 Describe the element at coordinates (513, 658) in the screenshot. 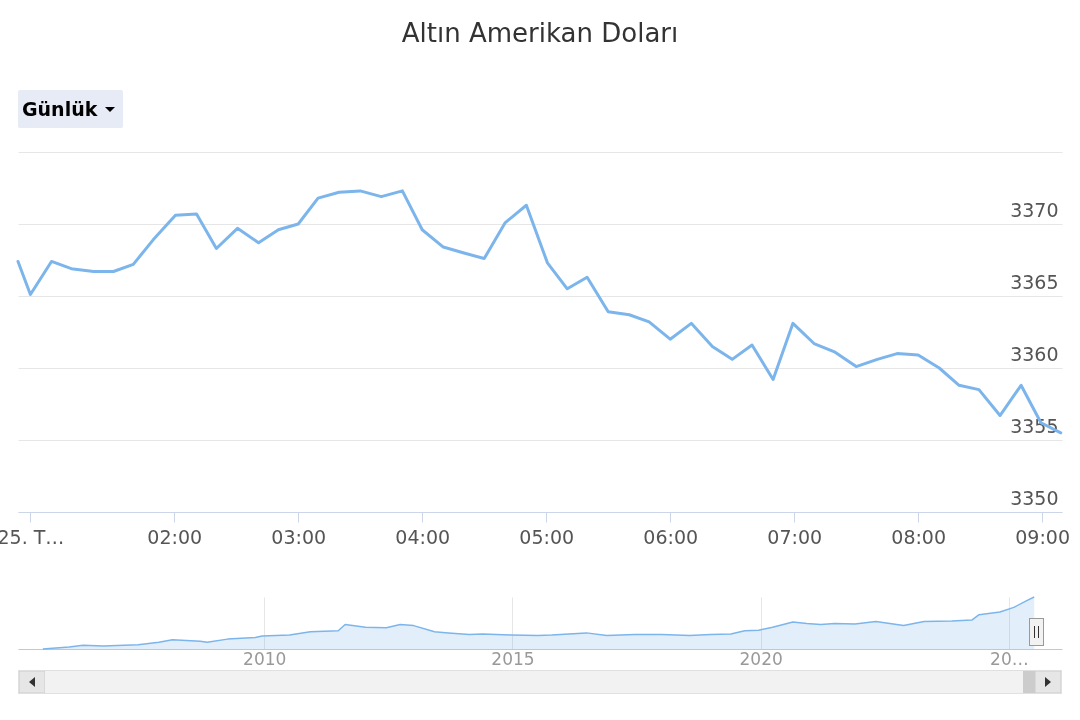

I see `x-tick-label: 2015` at that location.